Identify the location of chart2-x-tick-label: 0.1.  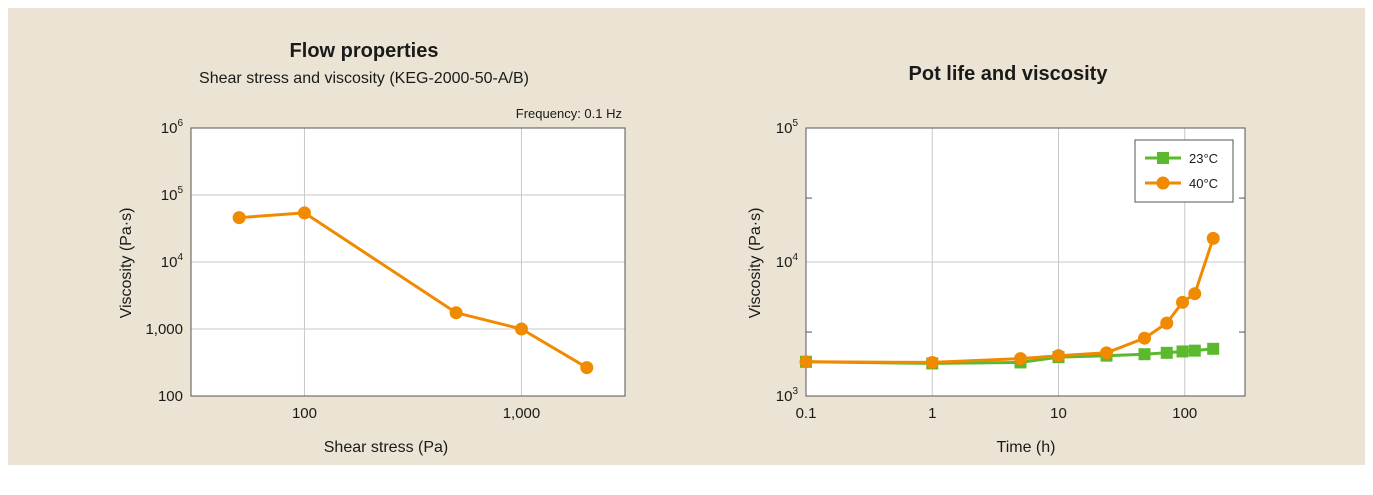
(806, 413).